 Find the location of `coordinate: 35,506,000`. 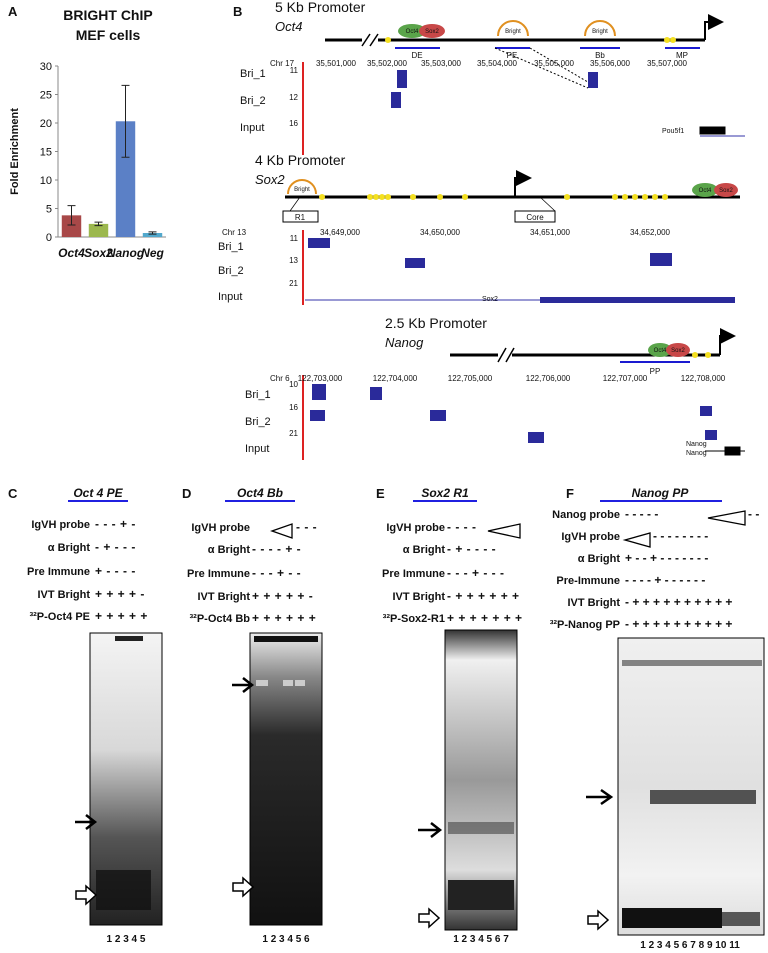

coordinate: 35,506,000 is located at coordinates (610, 63).